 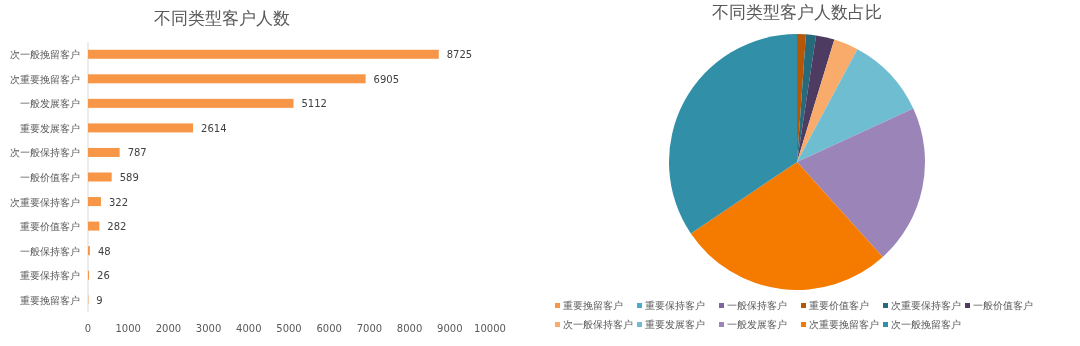 I want to click on data-label: 48, so click(x=104, y=251).